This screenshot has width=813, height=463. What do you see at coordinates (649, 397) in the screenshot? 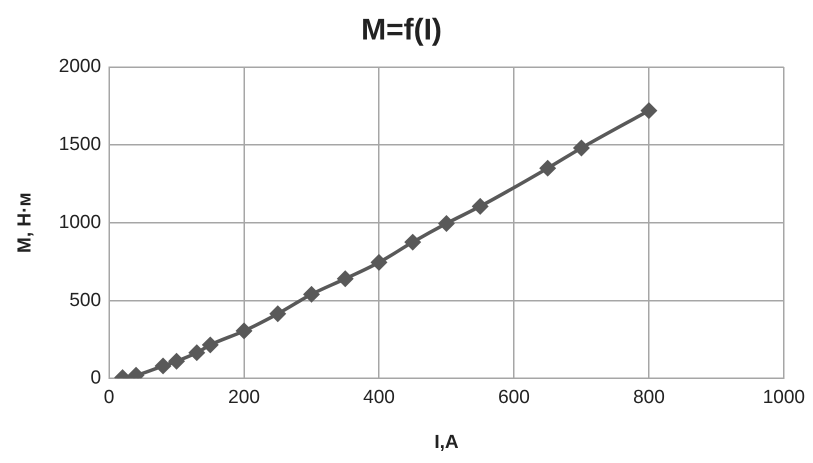
I see `x-tick-label: 800` at bounding box center [649, 397].